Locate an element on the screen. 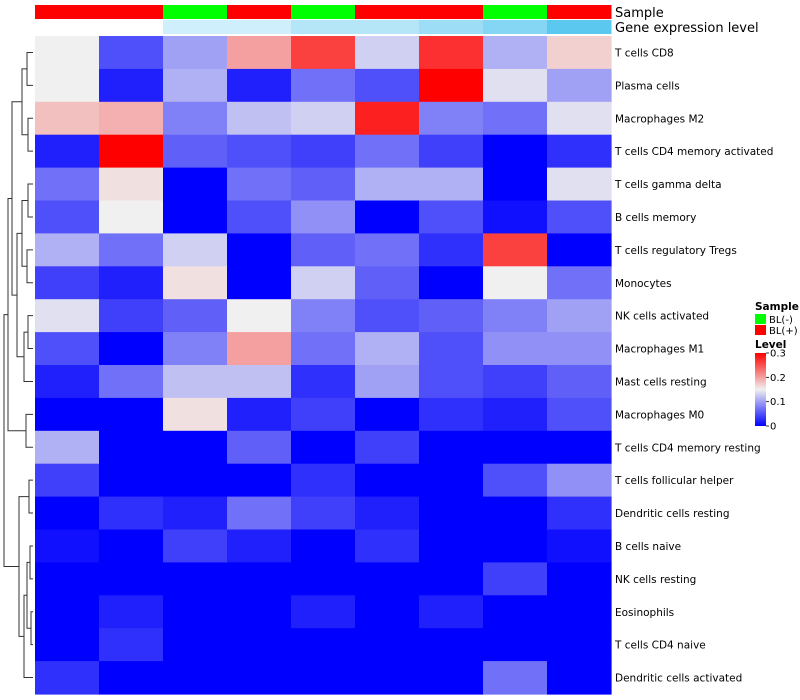  legend-tick-label: 0.3 is located at coordinates (778, 354).